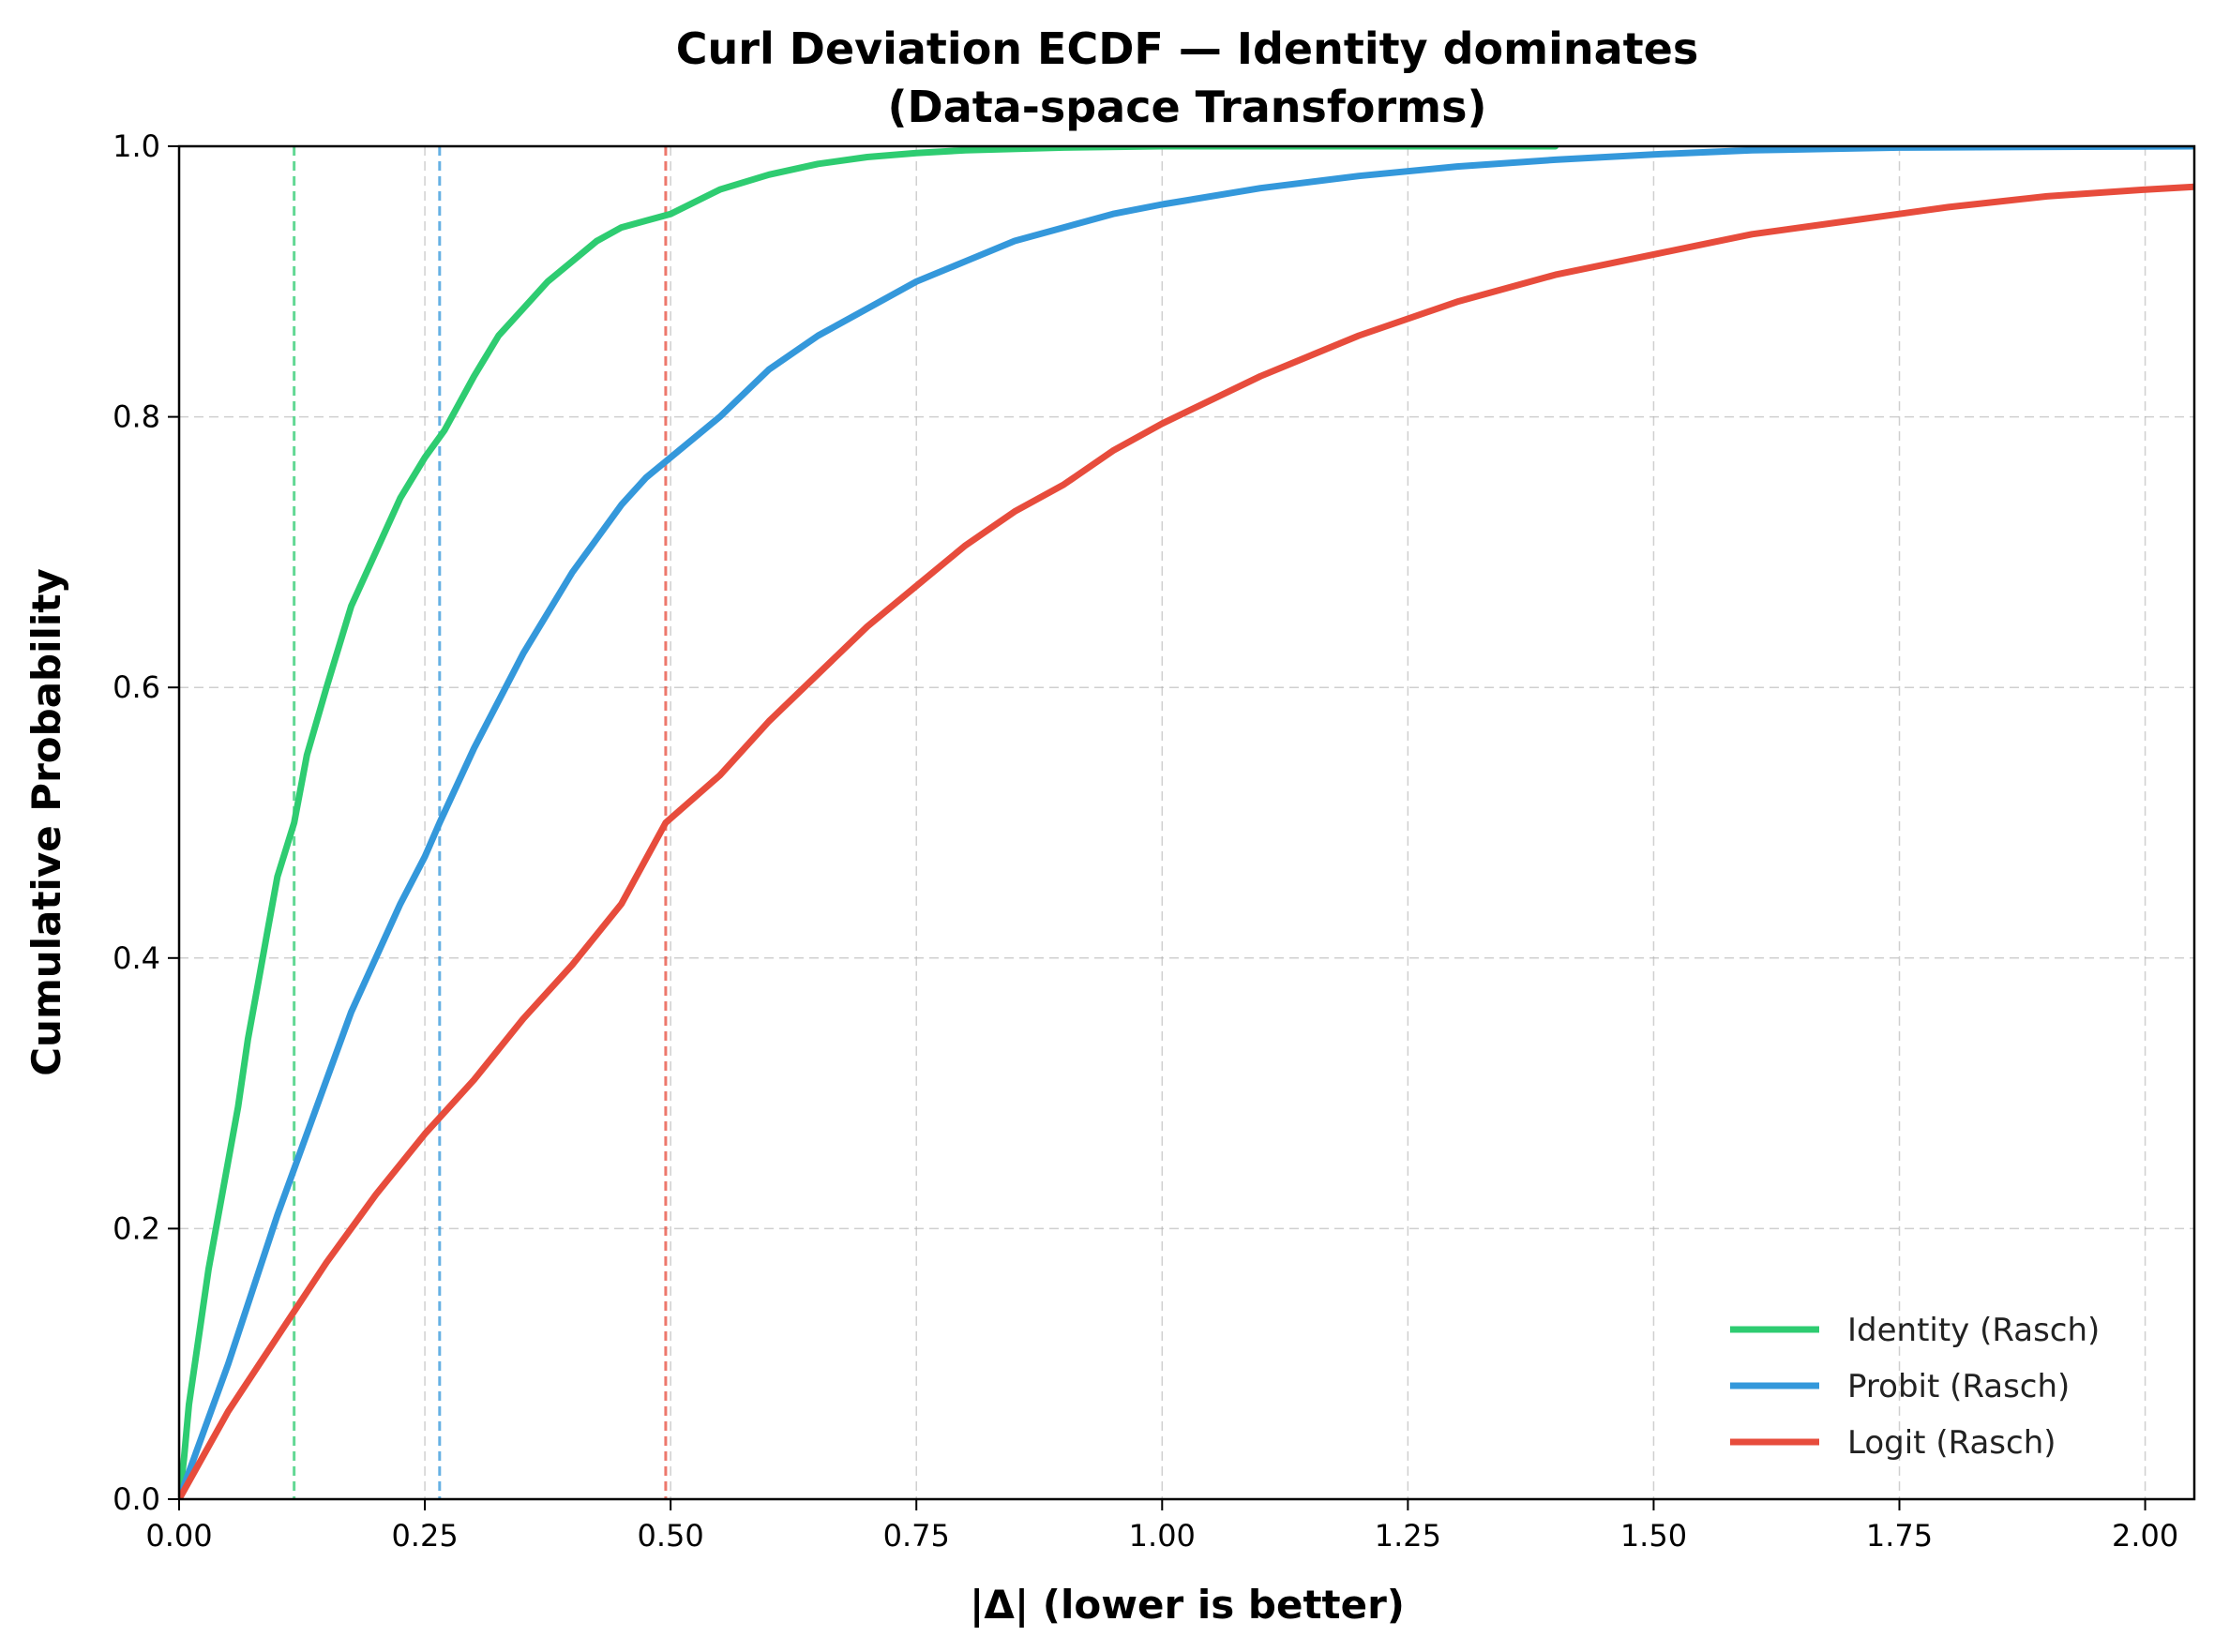 This screenshot has height=1652, width=2214. Describe the element at coordinates (1187, 1605) in the screenshot. I see `x-axis-label: |Δ| (lower is better)` at that location.